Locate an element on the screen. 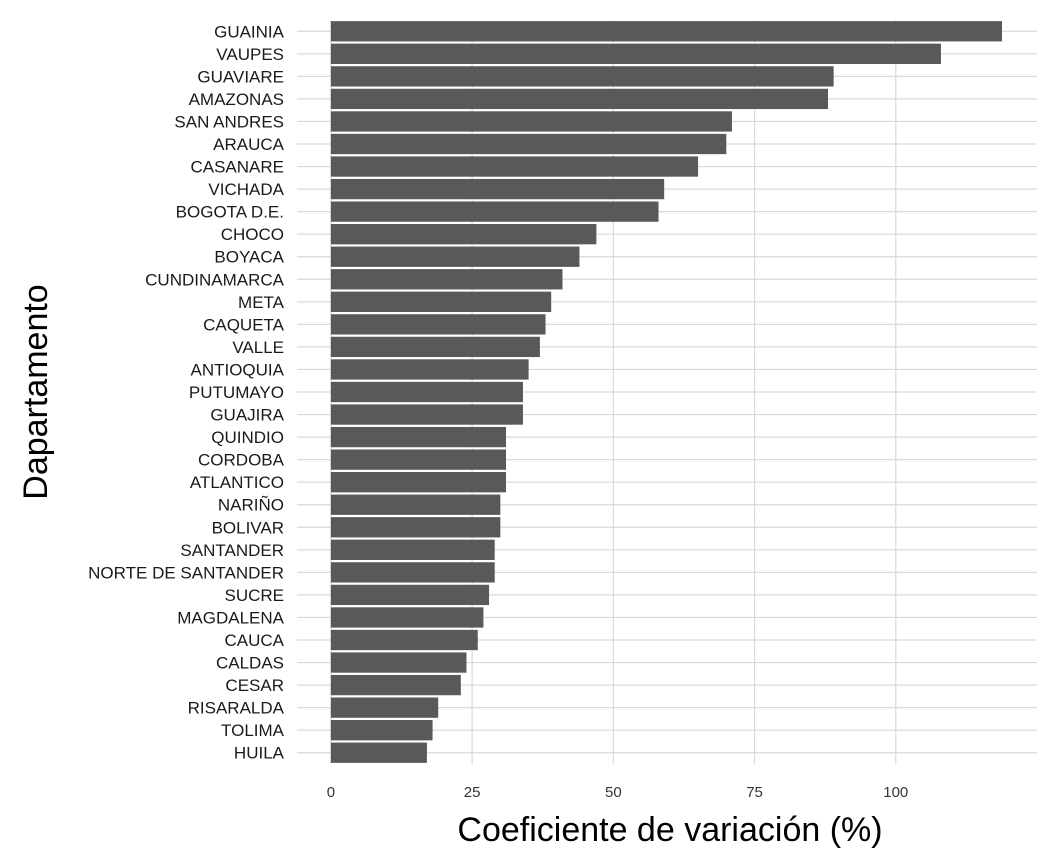 This screenshot has width=1056, height=864. category-label: QUINDIO is located at coordinates (247, 437).